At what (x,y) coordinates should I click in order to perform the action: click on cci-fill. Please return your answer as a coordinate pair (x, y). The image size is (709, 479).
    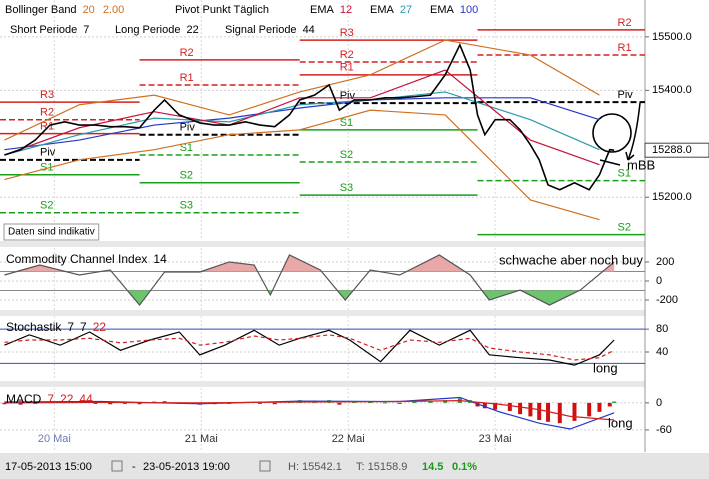
    Looking at the image, I should click on (353, 298).